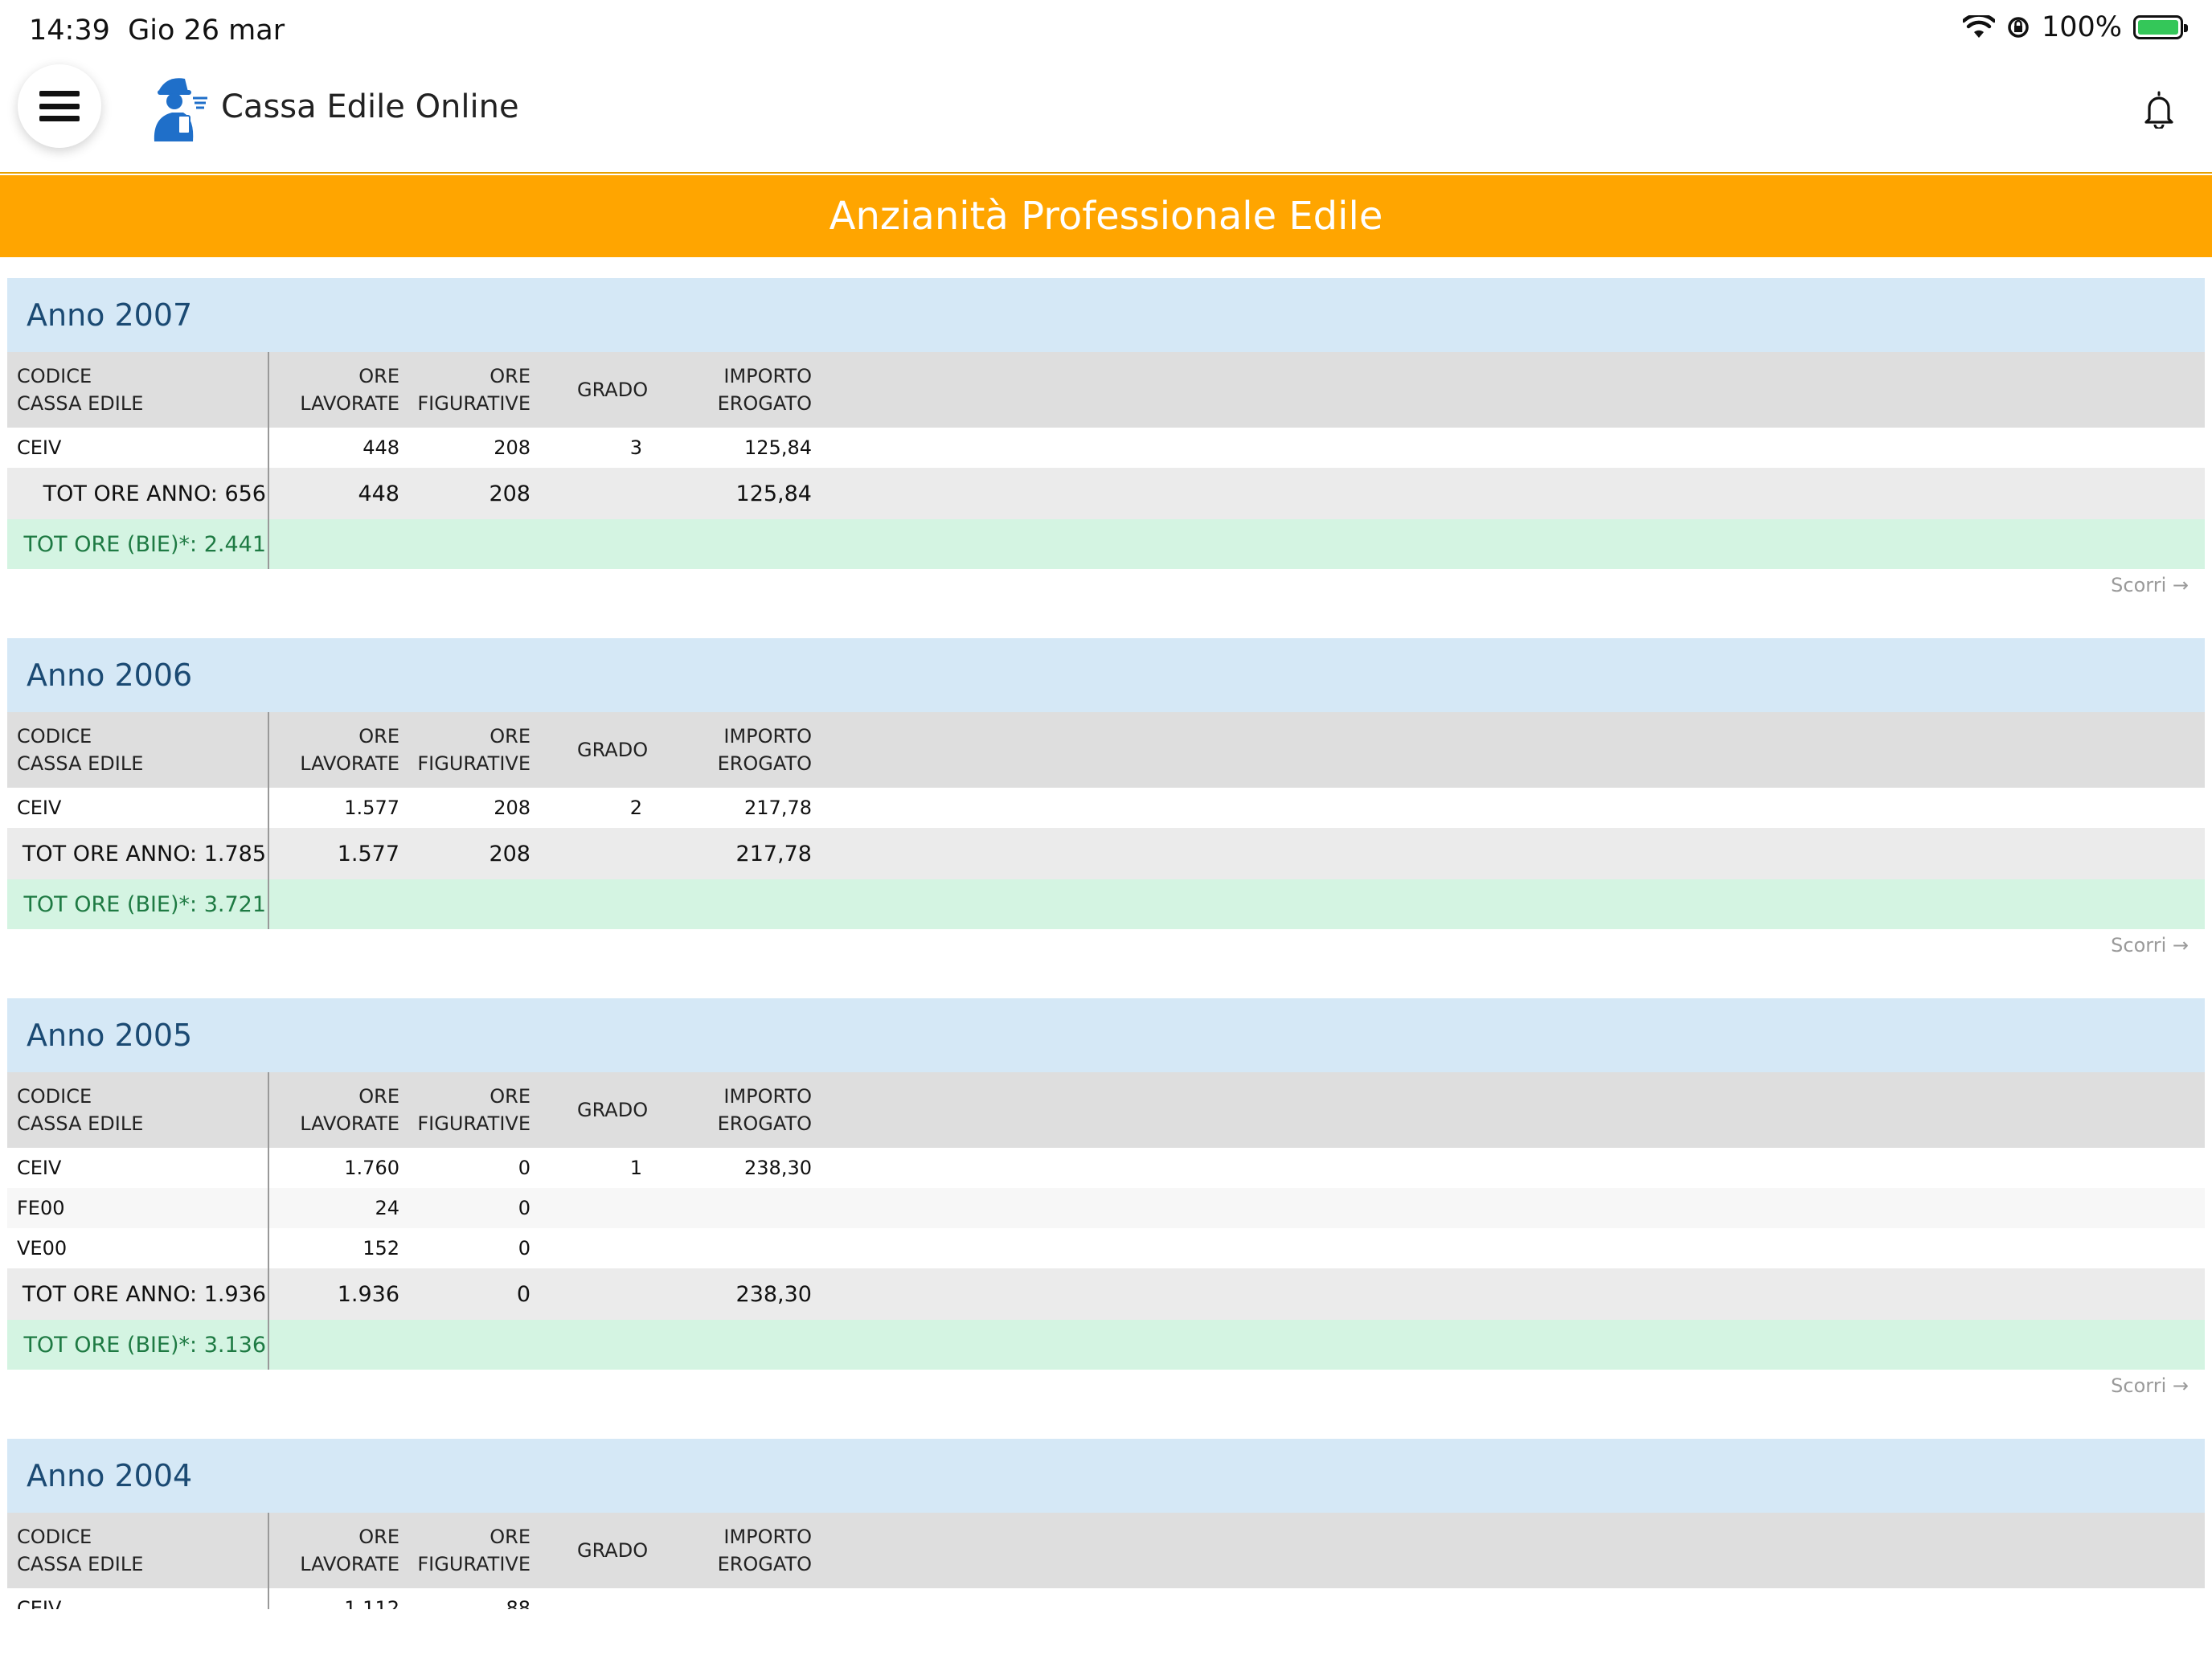 The height and width of the screenshot is (1659, 2212). I want to click on cell-ore-lavorate: 1.760, so click(371, 1168).